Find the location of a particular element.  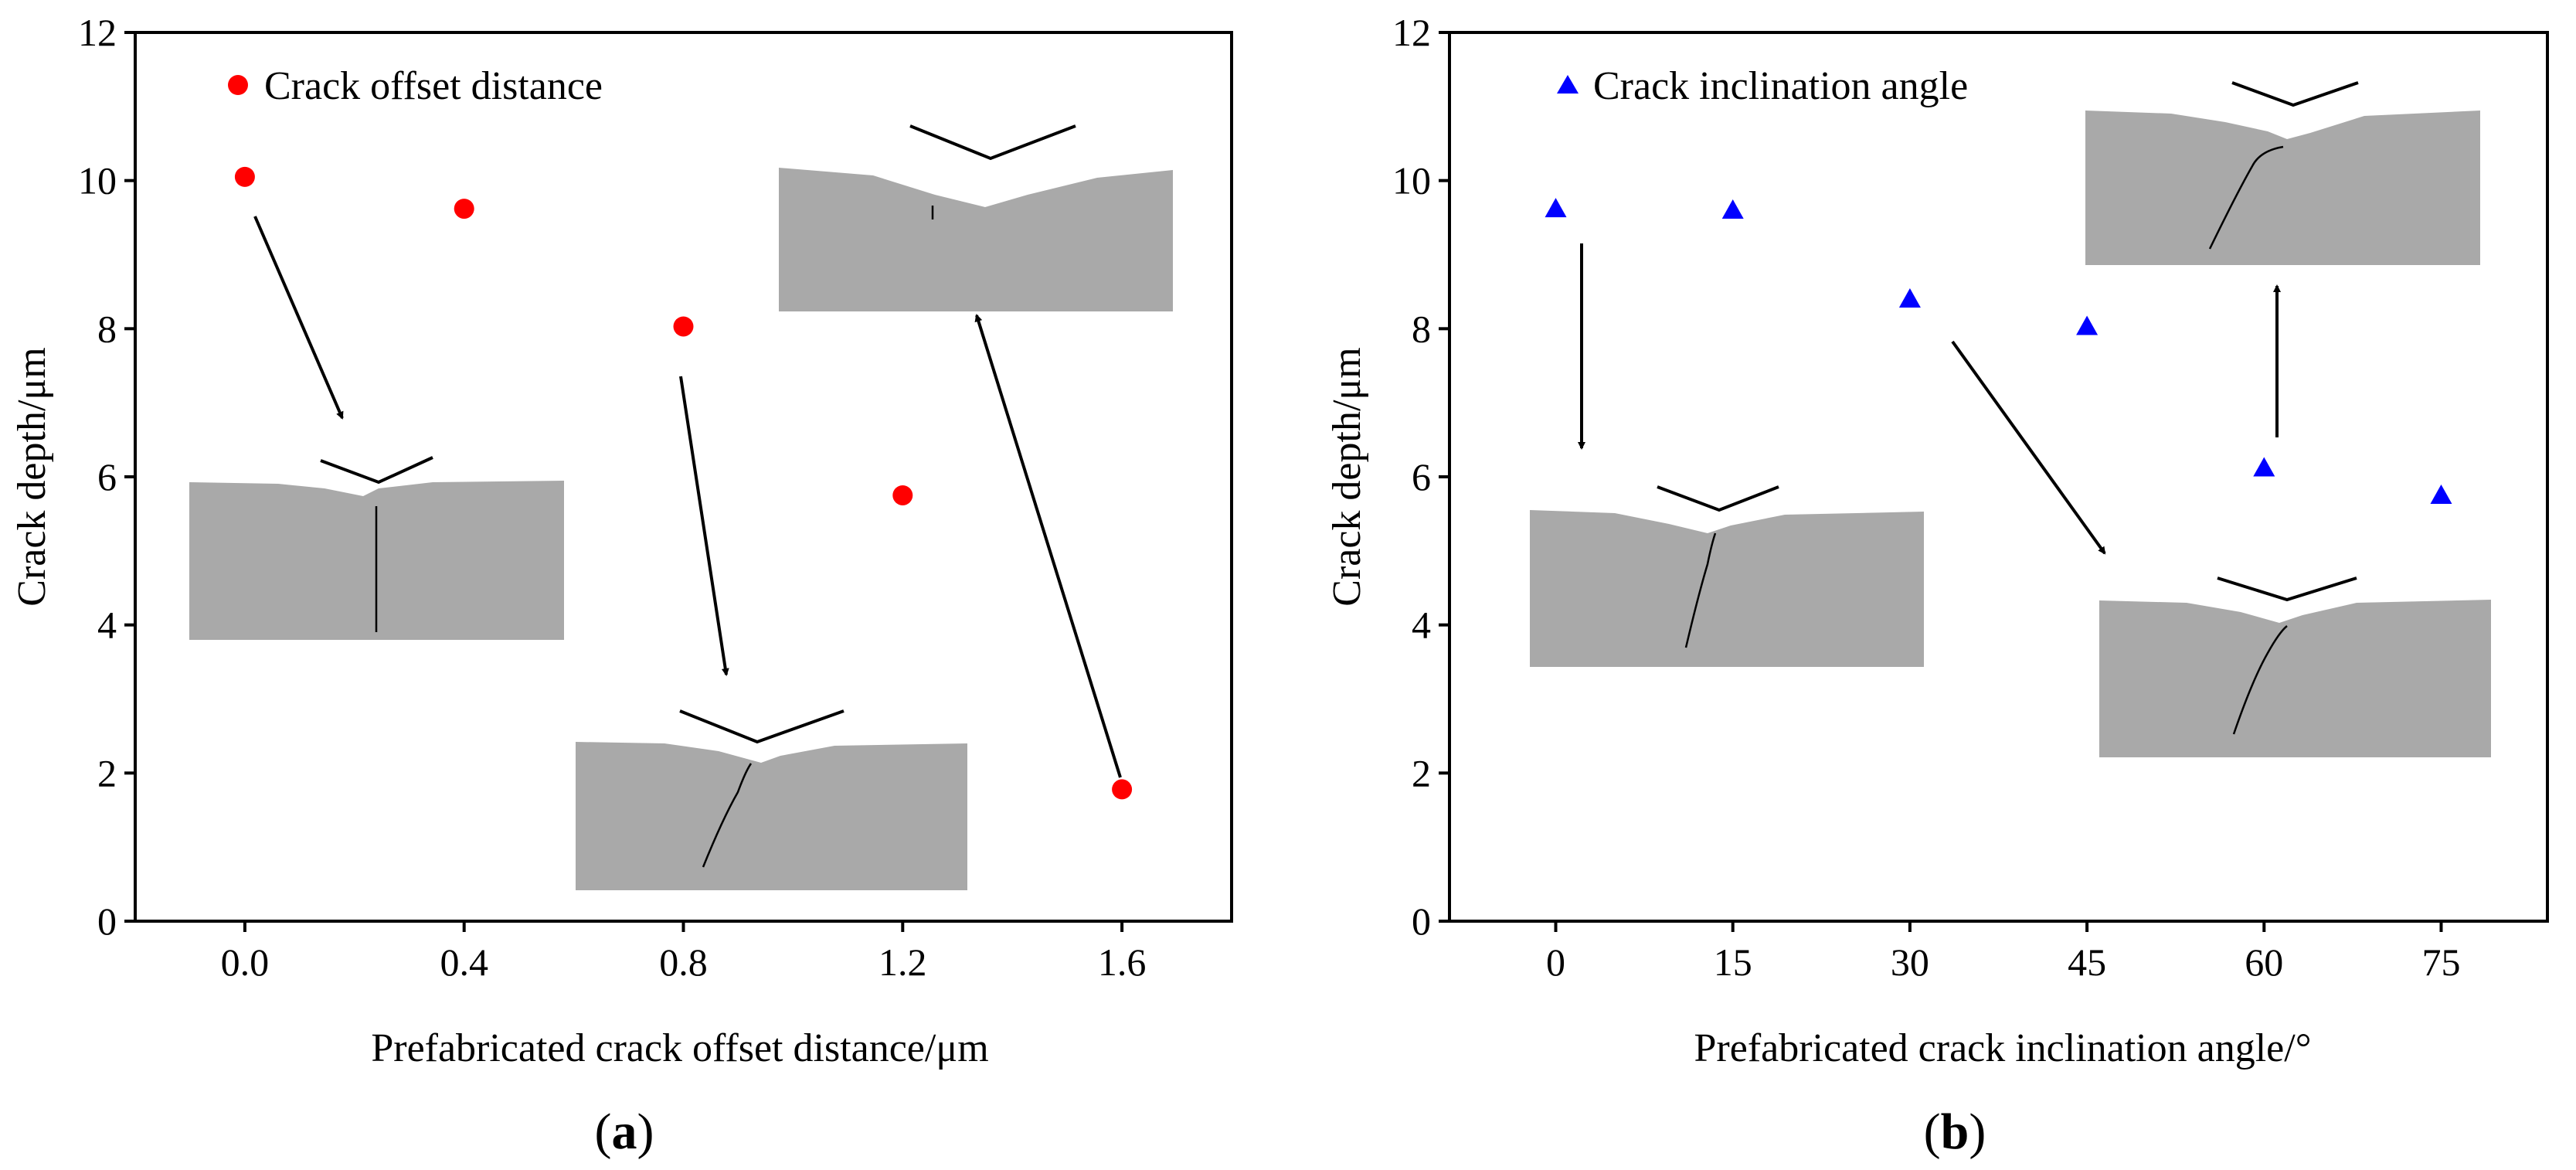

legend-a: Crack offset distance is located at coordinates (415, 86).